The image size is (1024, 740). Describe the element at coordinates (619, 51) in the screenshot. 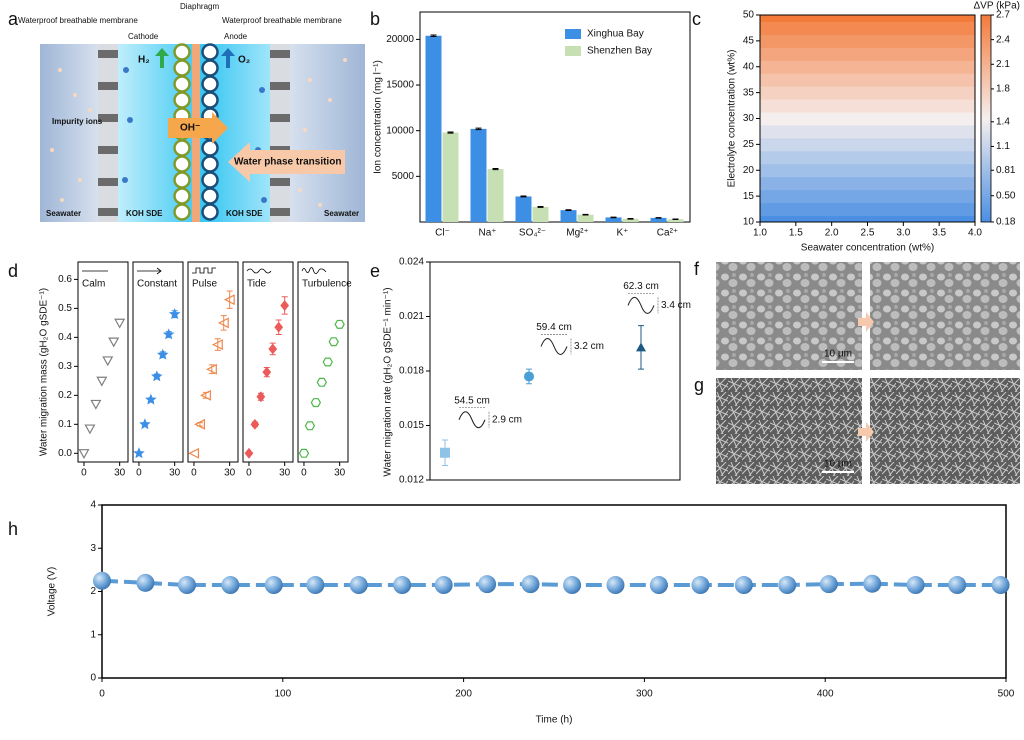

I see `legend-label: Shenzhen Bay` at that location.